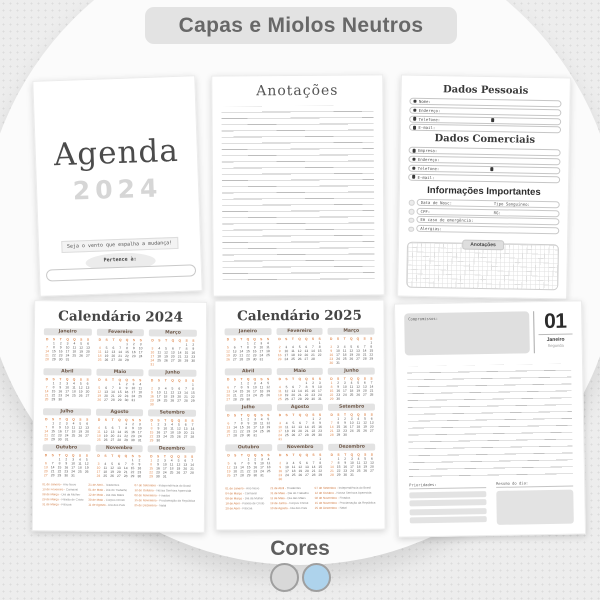 Image resolution: width=600 pixels, height=600 pixels. Describe the element at coordinates (242, 488) in the screenshot. I see `holiday-item: 01 de Janeiro - Ano Novo` at that location.